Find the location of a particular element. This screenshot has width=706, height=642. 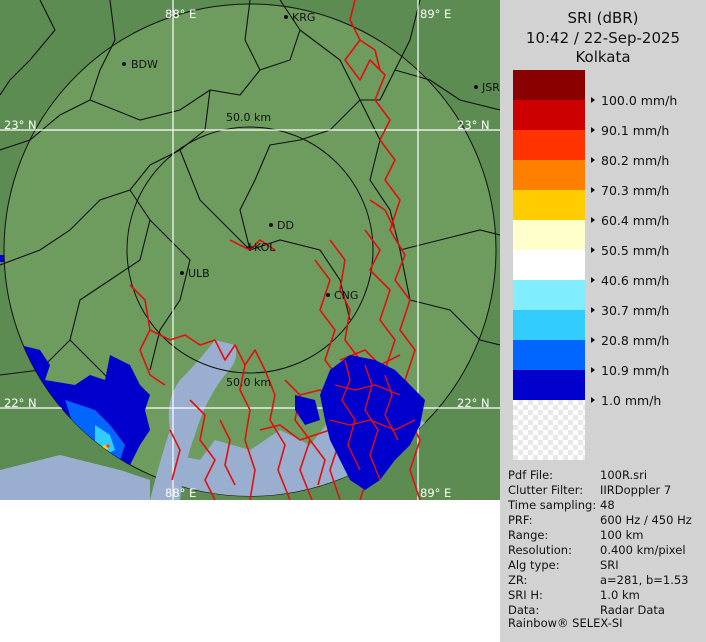

lat-label-22-right: 22° N is located at coordinates (473, 403).